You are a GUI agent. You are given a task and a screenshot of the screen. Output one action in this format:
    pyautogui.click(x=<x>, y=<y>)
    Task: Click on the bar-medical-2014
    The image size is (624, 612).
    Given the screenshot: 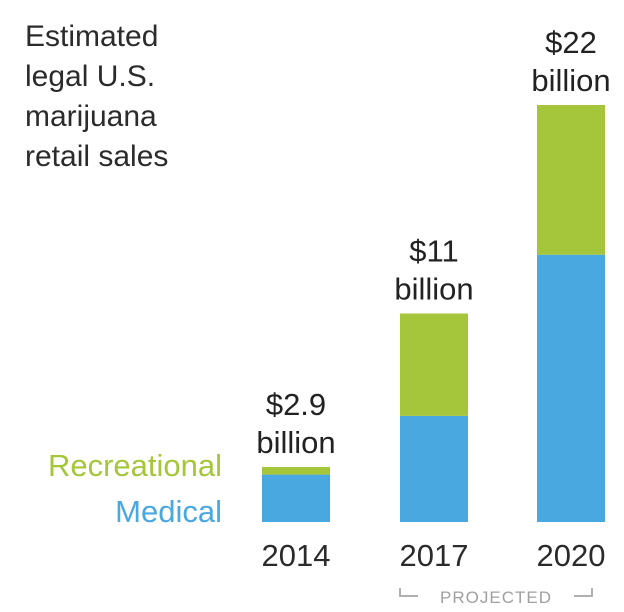 What is the action you would take?
    pyautogui.click(x=296, y=498)
    